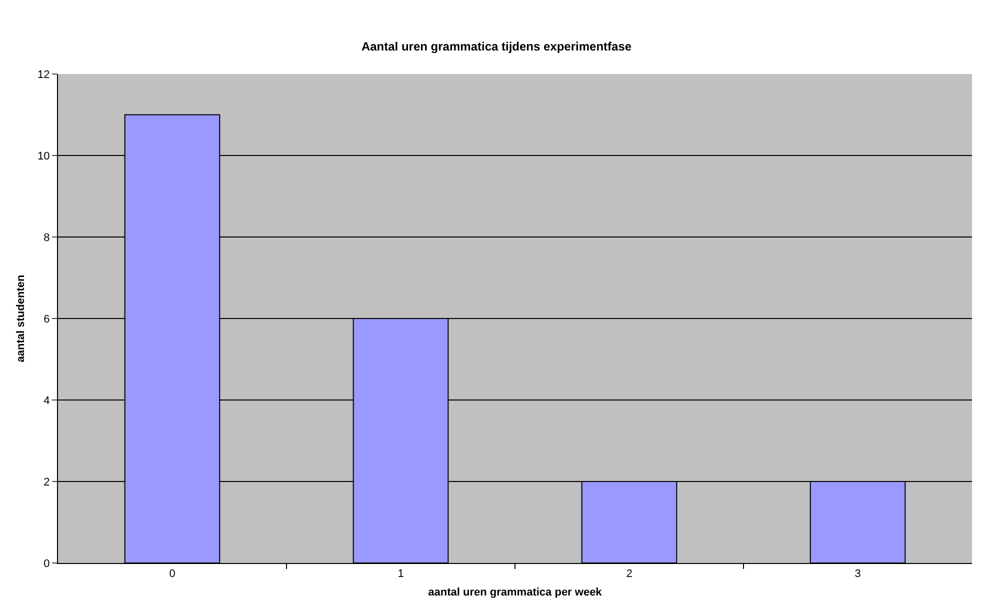 Image resolution: width=993 pixels, height=614 pixels. I want to click on y-tick-label: 4, so click(47, 400).